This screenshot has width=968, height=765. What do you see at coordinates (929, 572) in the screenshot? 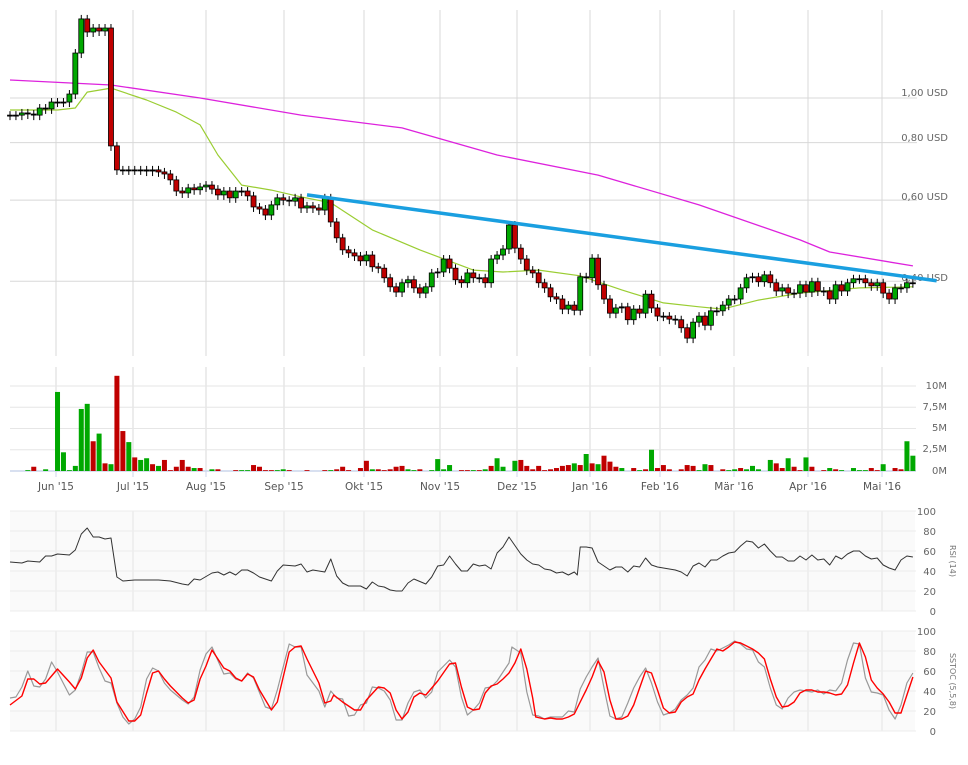
I see `rsi-tick-label: 40` at bounding box center [929, 572].